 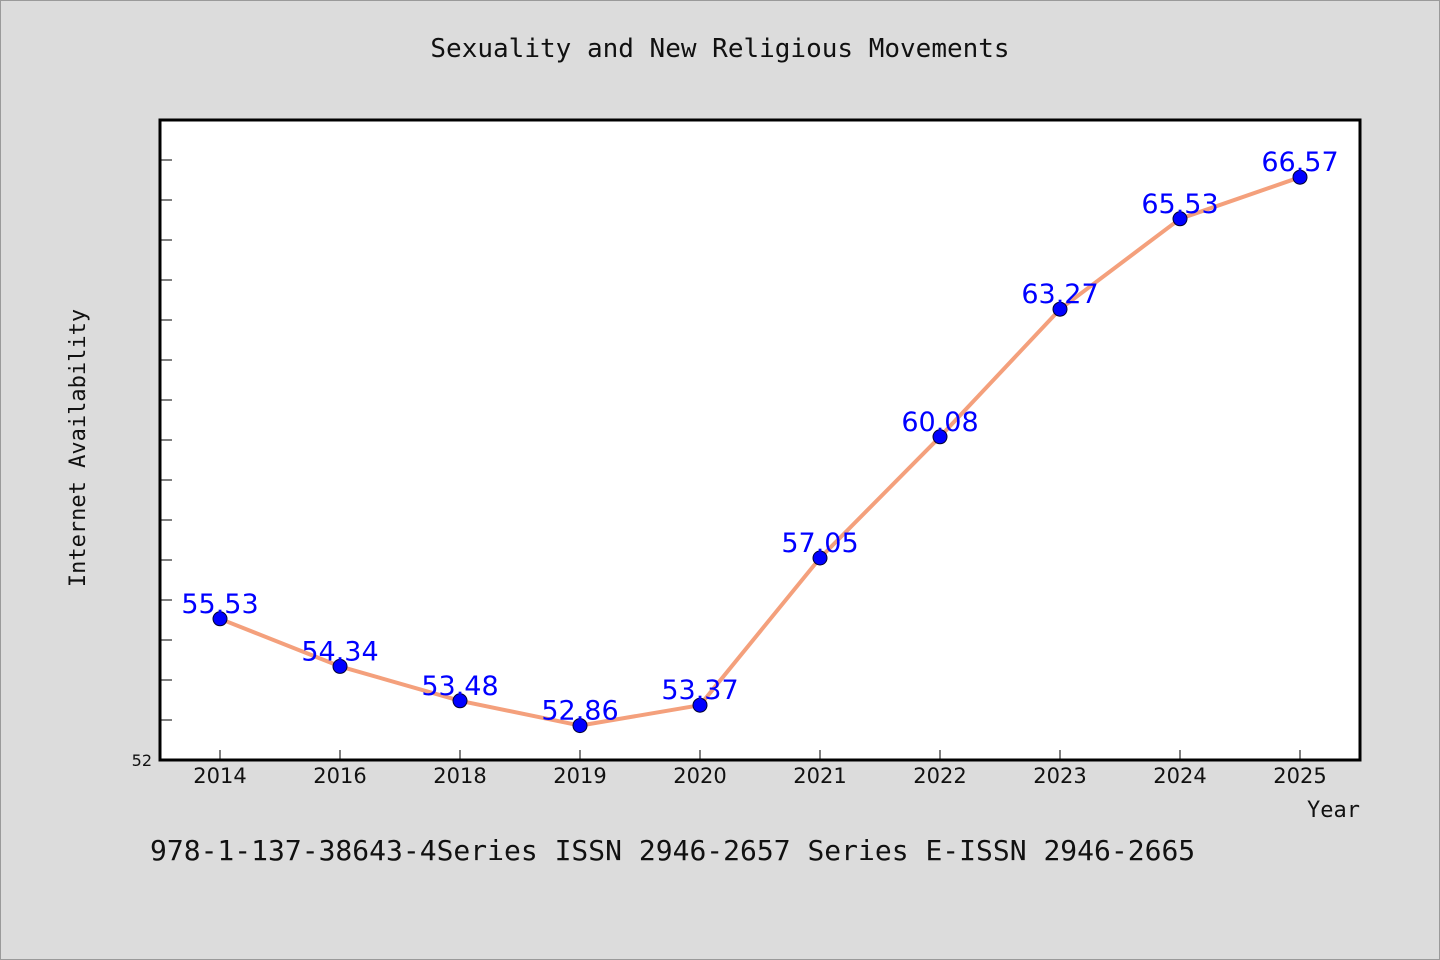 What do you see at coordinates (219, 776) in the screenshot?
I see `x-tick-label: 2014` at bounding box center [219, 776].